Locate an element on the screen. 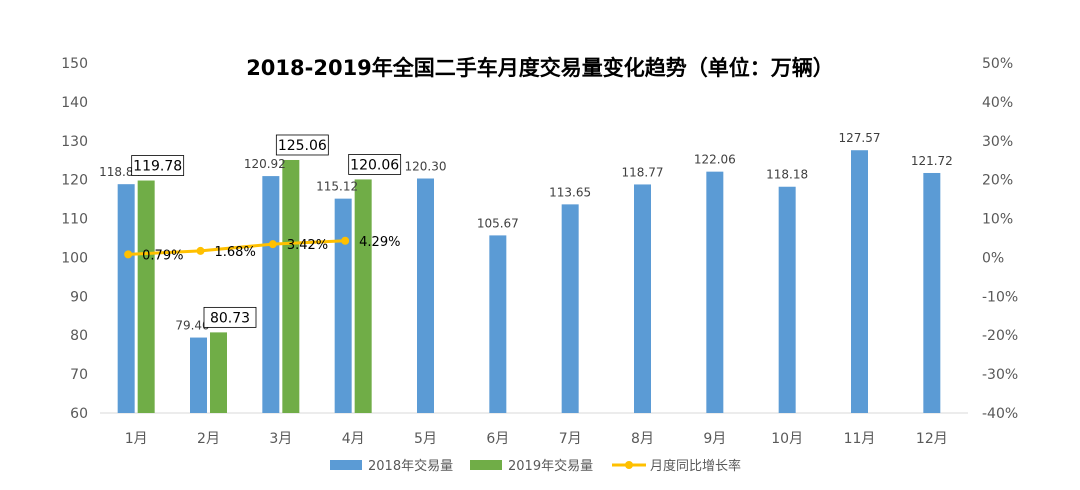  y-right-tick-label: 20% is located at coordinates (997, 181).